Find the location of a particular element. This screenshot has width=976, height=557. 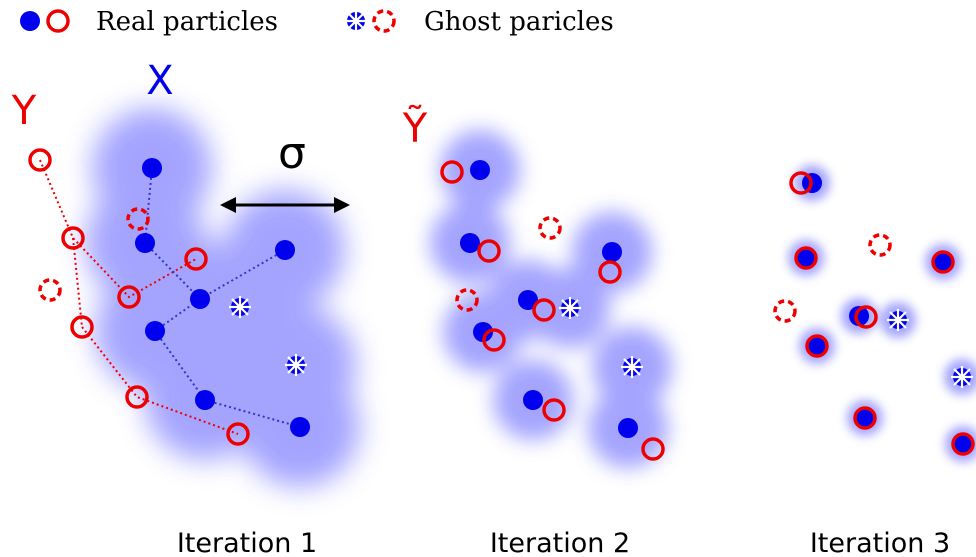

iteration-label: Iteration 3 is located at coordinates (880, 542).